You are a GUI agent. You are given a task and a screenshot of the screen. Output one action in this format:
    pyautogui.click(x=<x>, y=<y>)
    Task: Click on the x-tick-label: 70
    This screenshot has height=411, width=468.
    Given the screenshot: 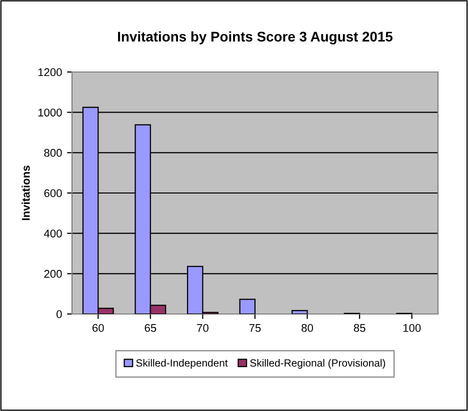 What is the action you would take?
    pyautogui.click(x=202, y=328)
    